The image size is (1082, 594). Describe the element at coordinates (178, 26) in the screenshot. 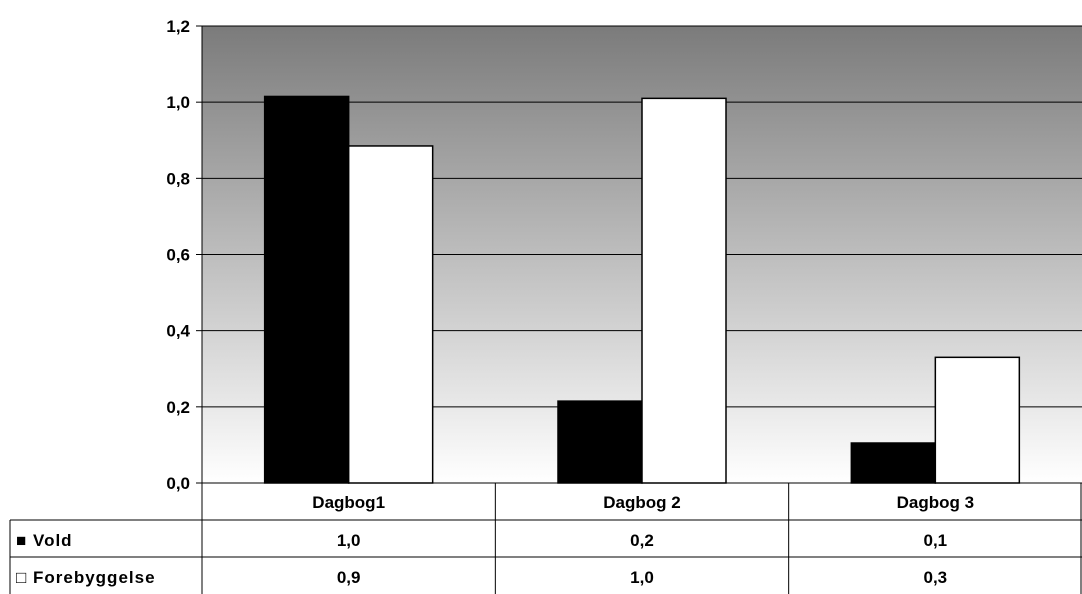

I see `y-tick-label: 1,2` at that location.